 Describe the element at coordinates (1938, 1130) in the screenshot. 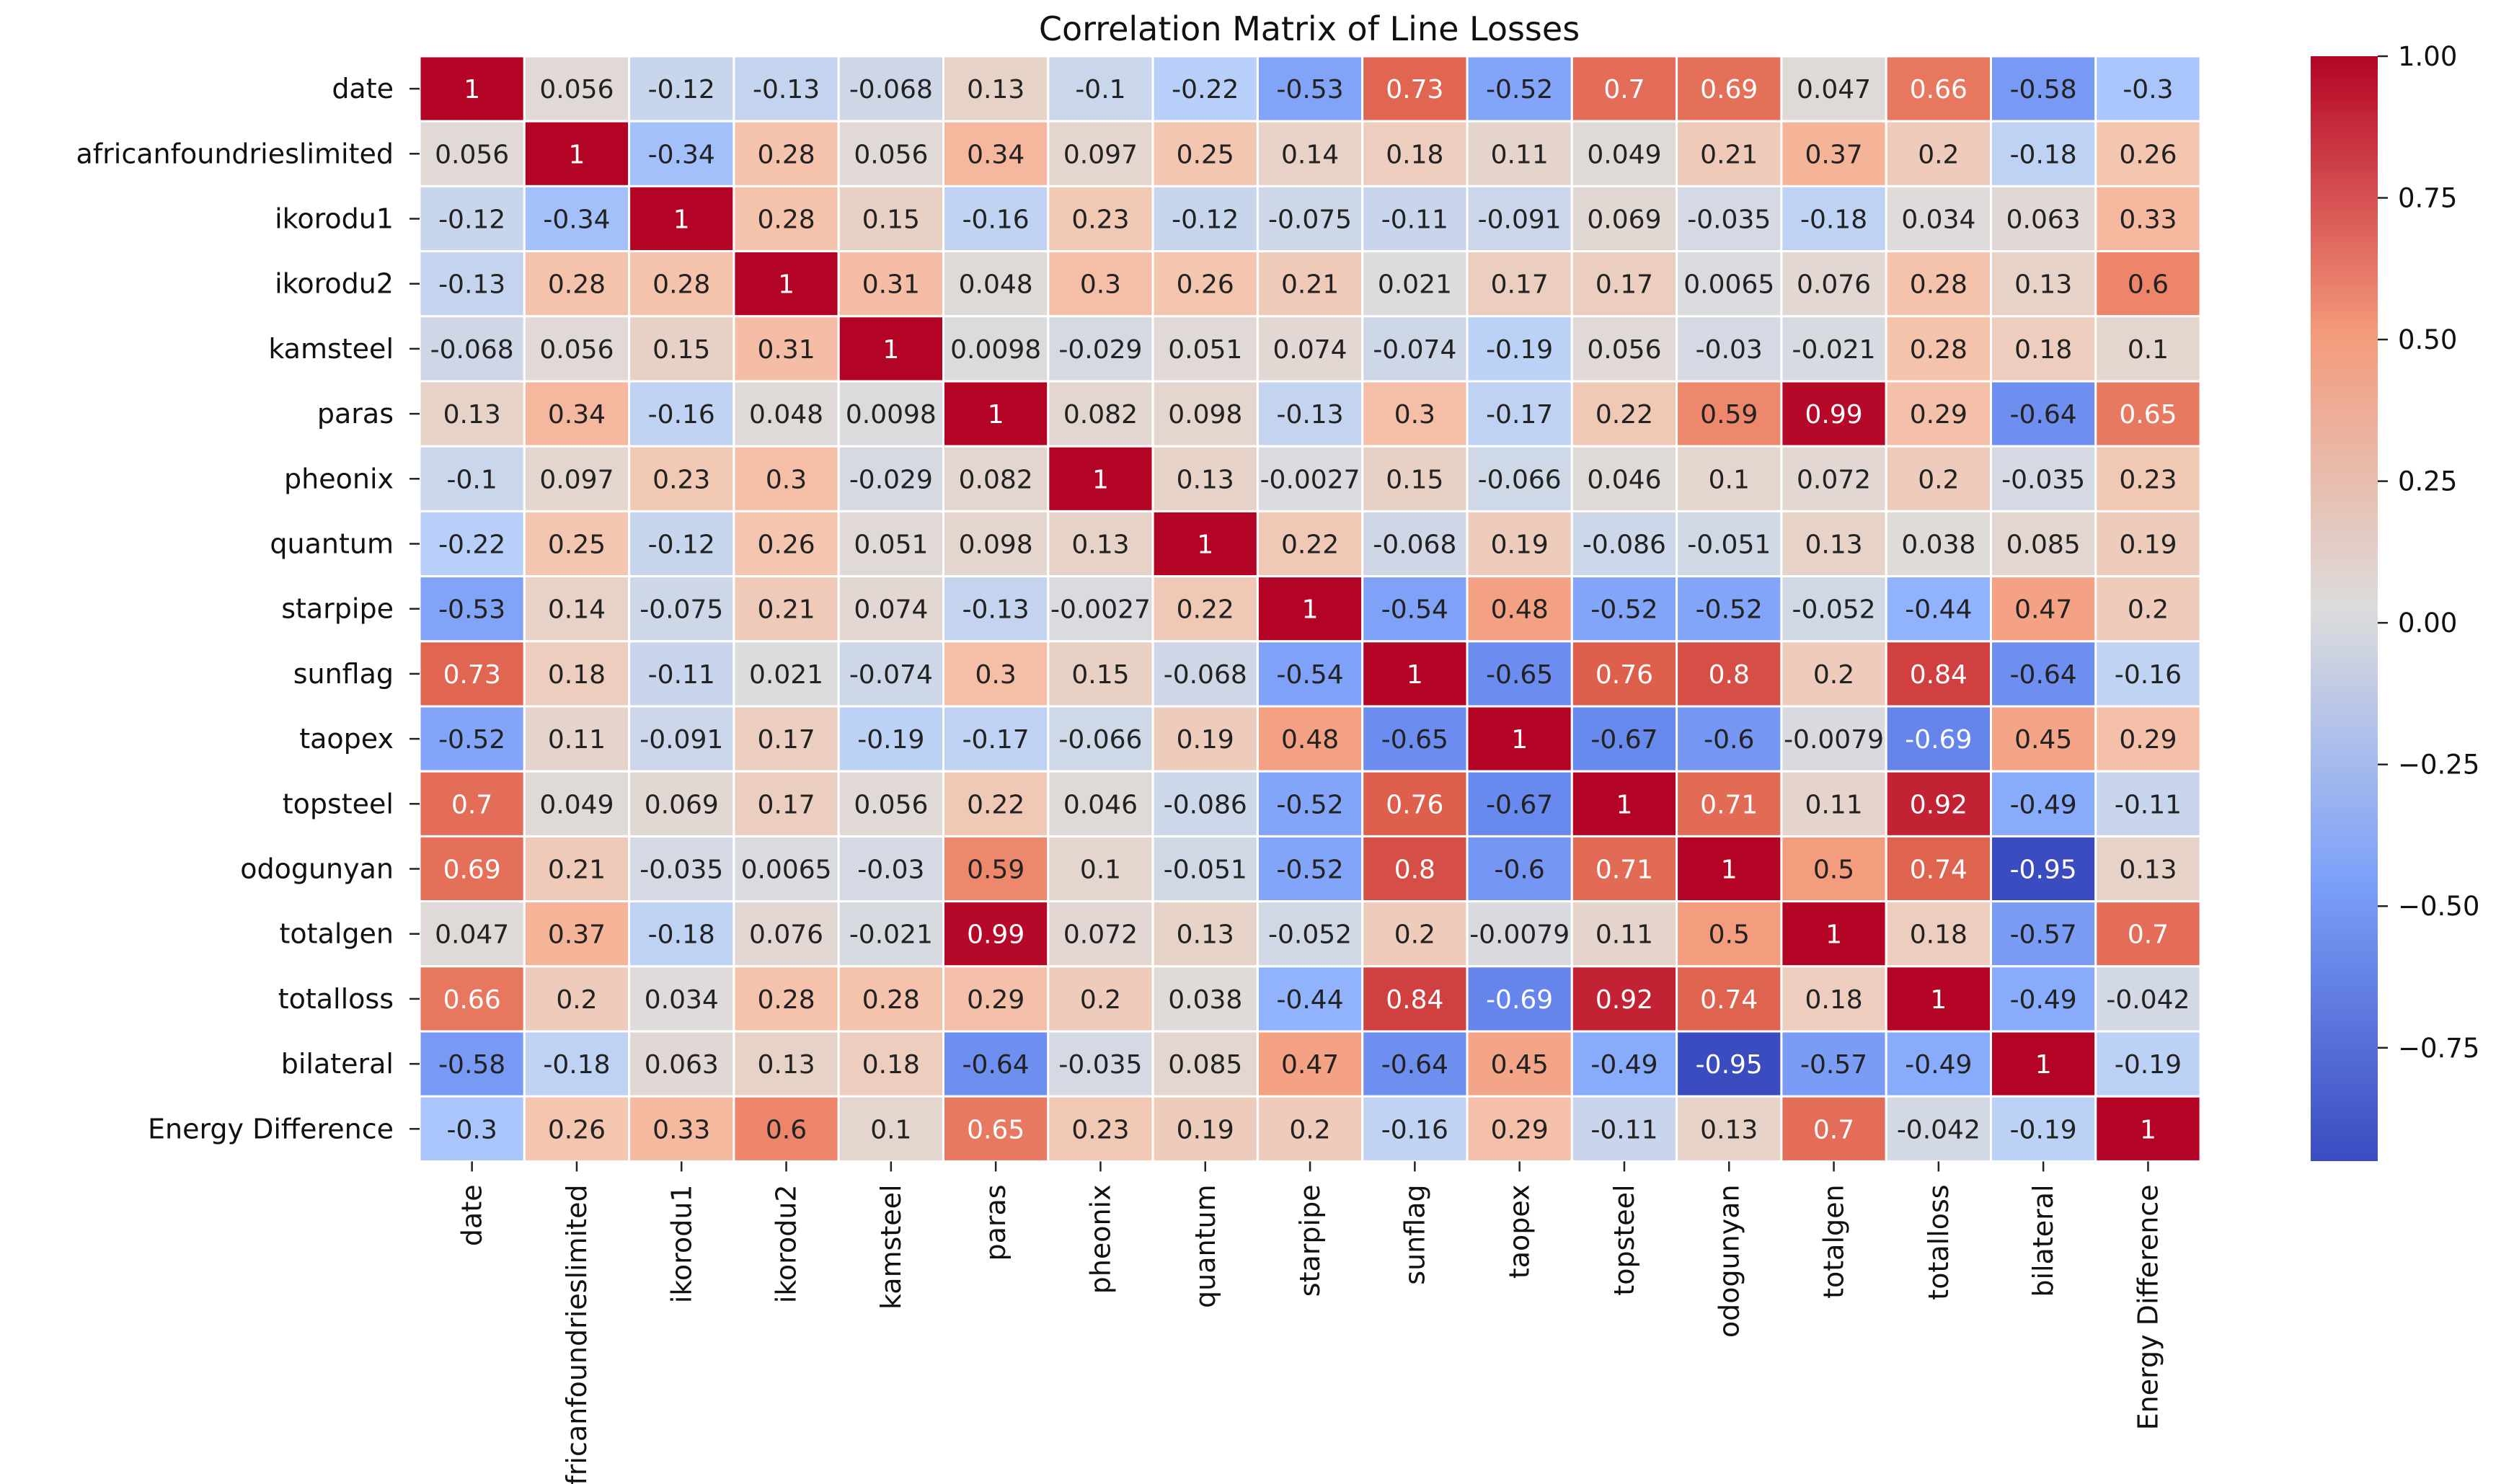

I see `cell-value: -0.042` at that location.